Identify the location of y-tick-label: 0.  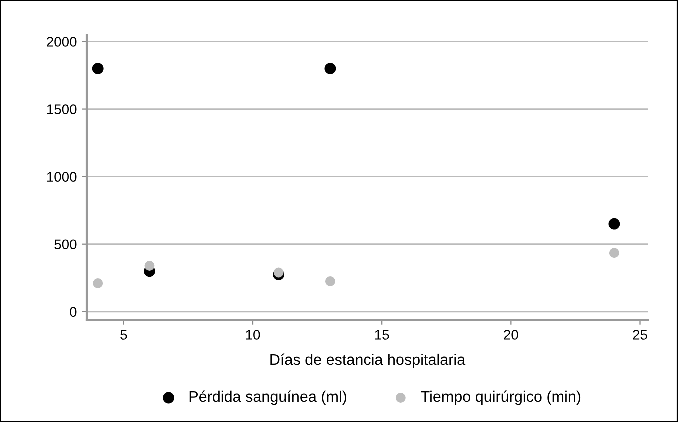
(73, 312).